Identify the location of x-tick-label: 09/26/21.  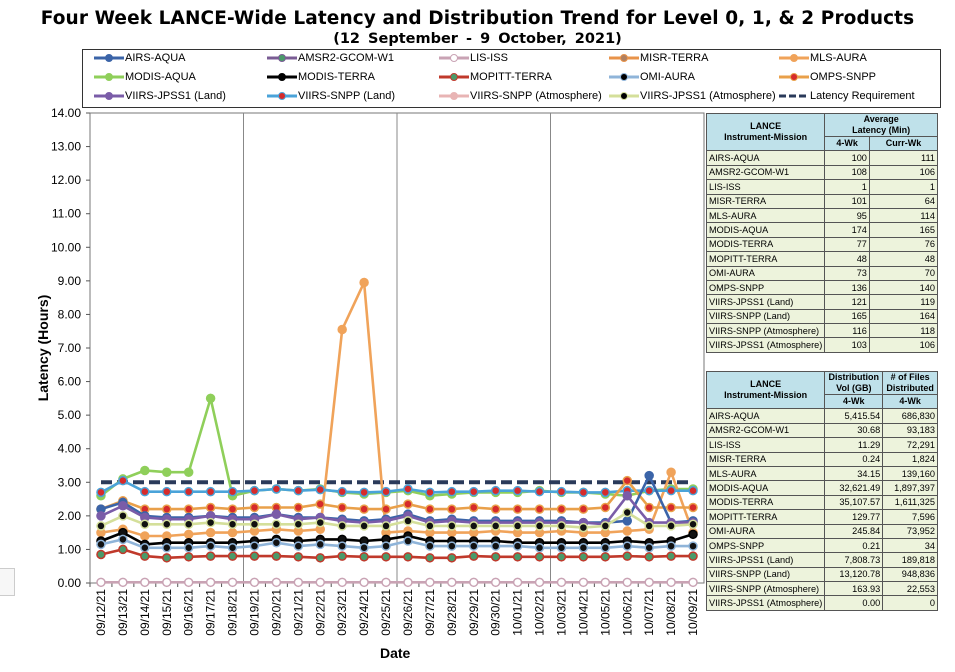
(408, 612).